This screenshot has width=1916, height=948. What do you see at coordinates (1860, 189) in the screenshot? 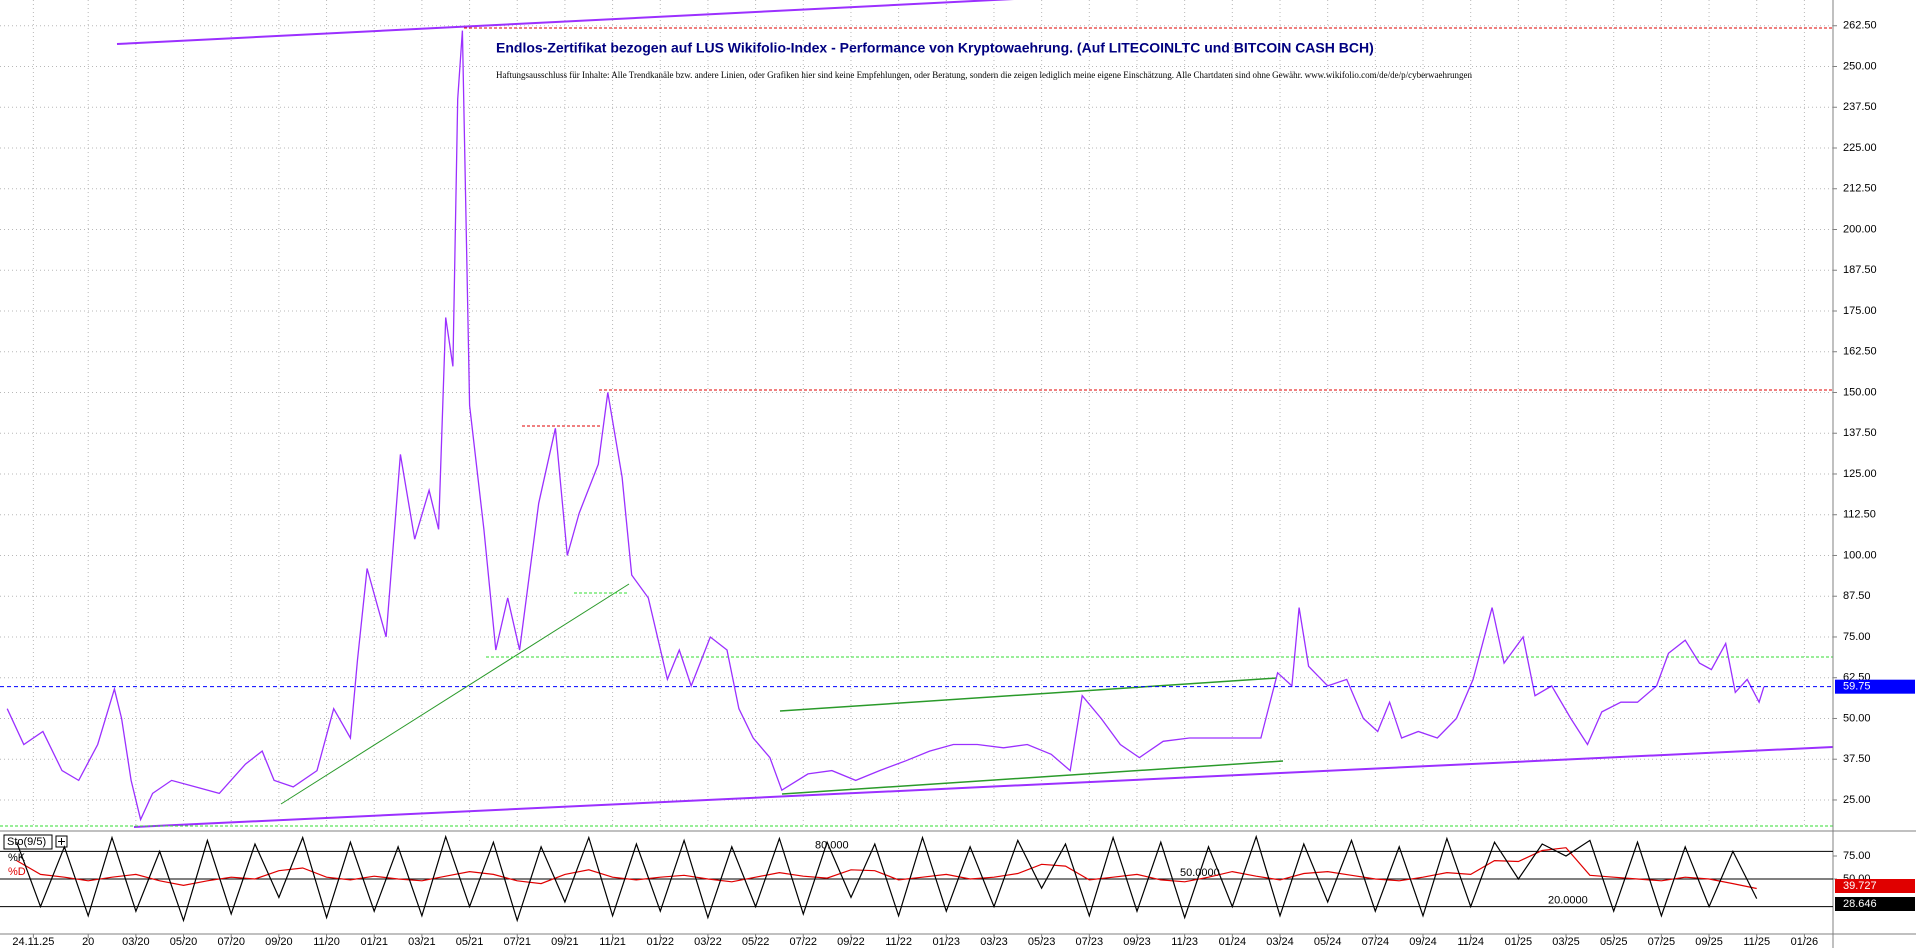
I see `y-tick-label: 212.50` at bounding box center [1860, 189].